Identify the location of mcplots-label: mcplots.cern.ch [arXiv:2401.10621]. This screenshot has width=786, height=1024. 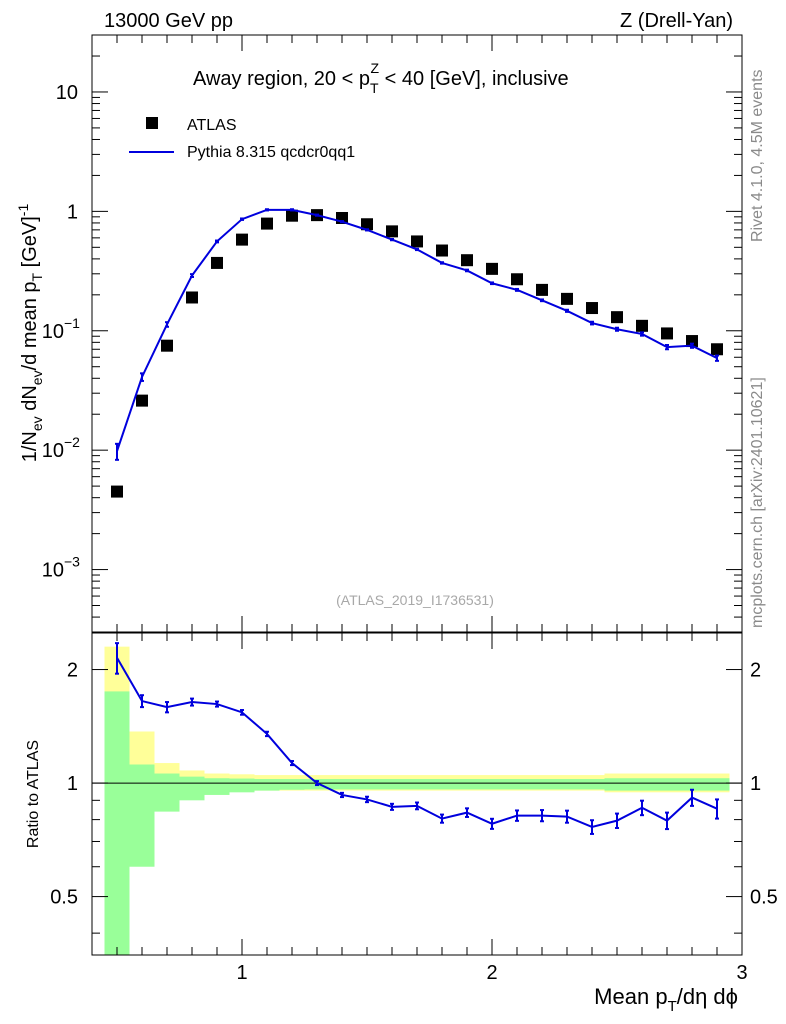
(757, 502).